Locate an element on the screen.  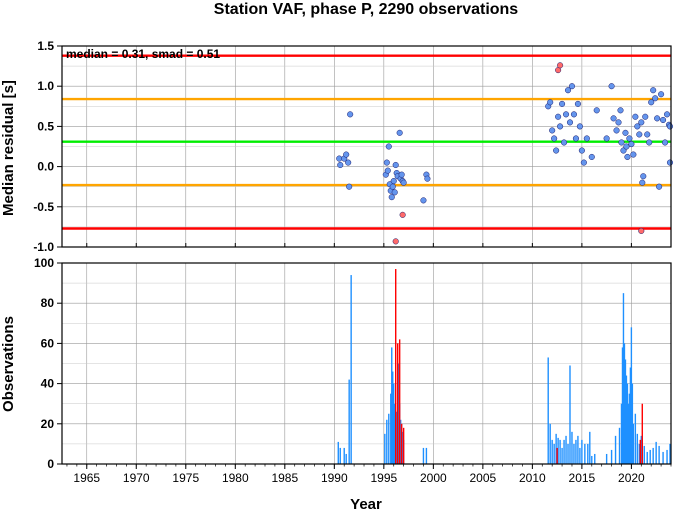
x-tick-label: 2015 is located at coordinates (582, 478).